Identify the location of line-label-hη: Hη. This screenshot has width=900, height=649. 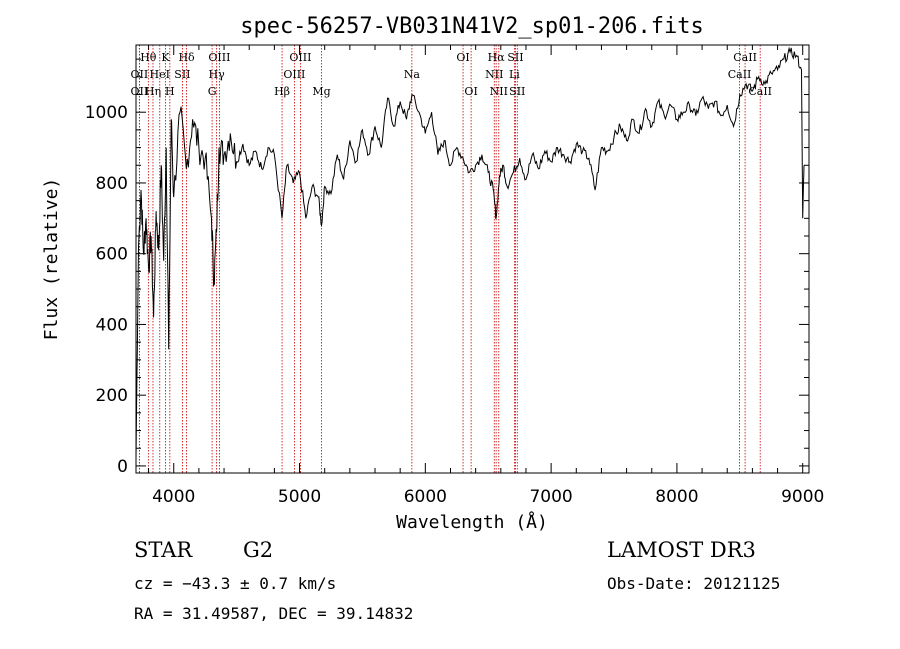
(153, 91).